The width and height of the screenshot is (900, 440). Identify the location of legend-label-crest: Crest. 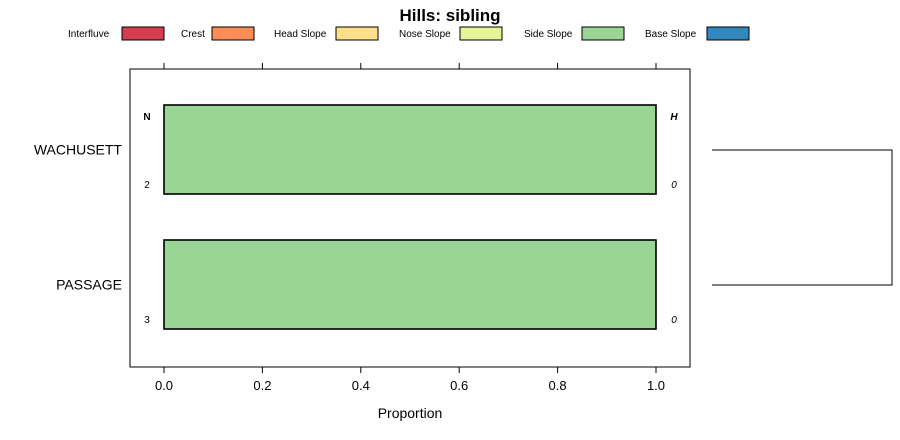
(193, 34).